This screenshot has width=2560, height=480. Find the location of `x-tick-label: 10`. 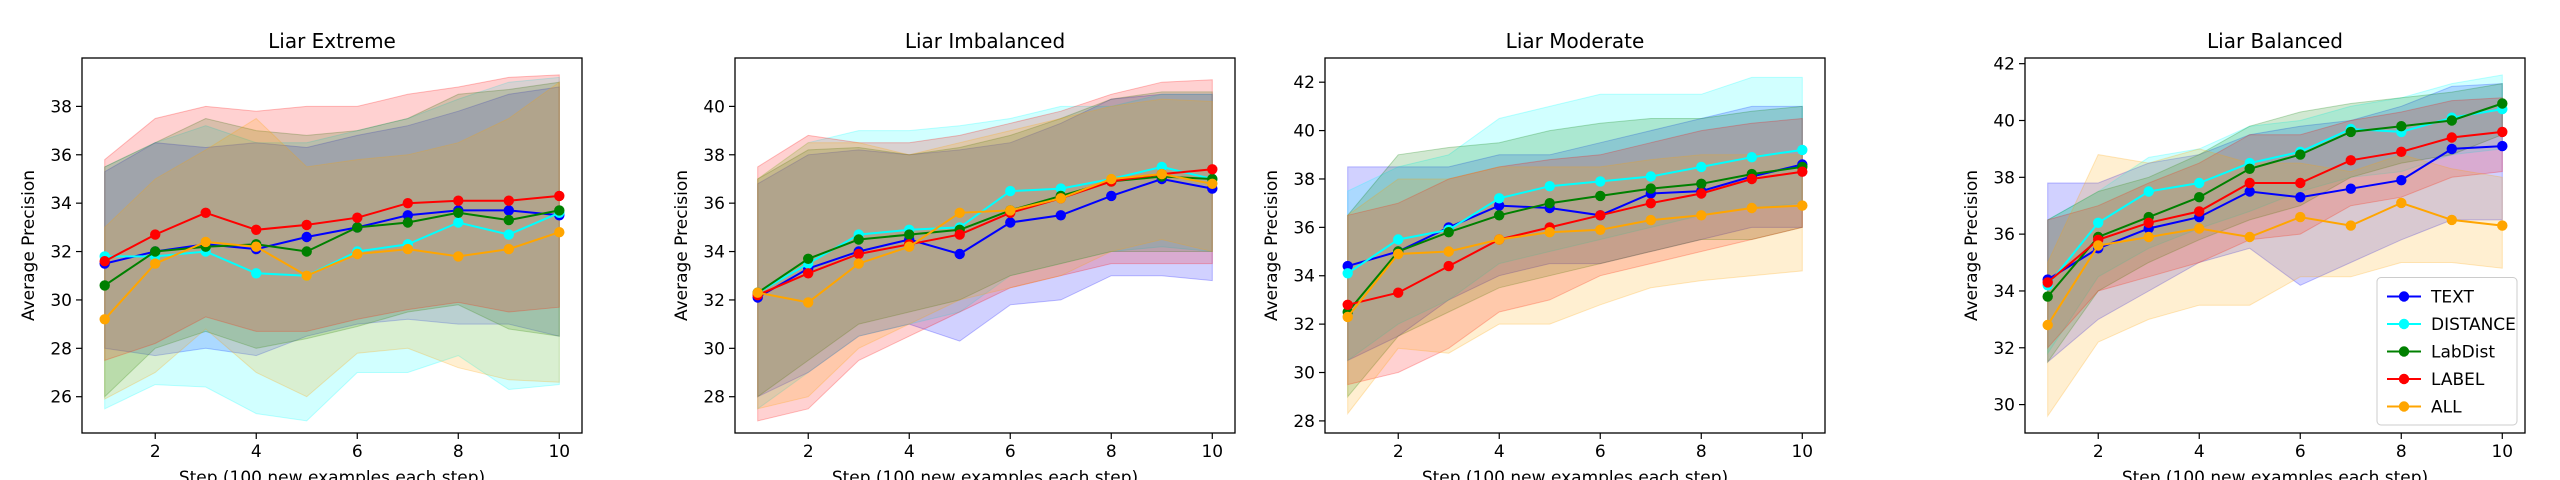

x-tick-label: 10 is located at coordinates (2502, 452).